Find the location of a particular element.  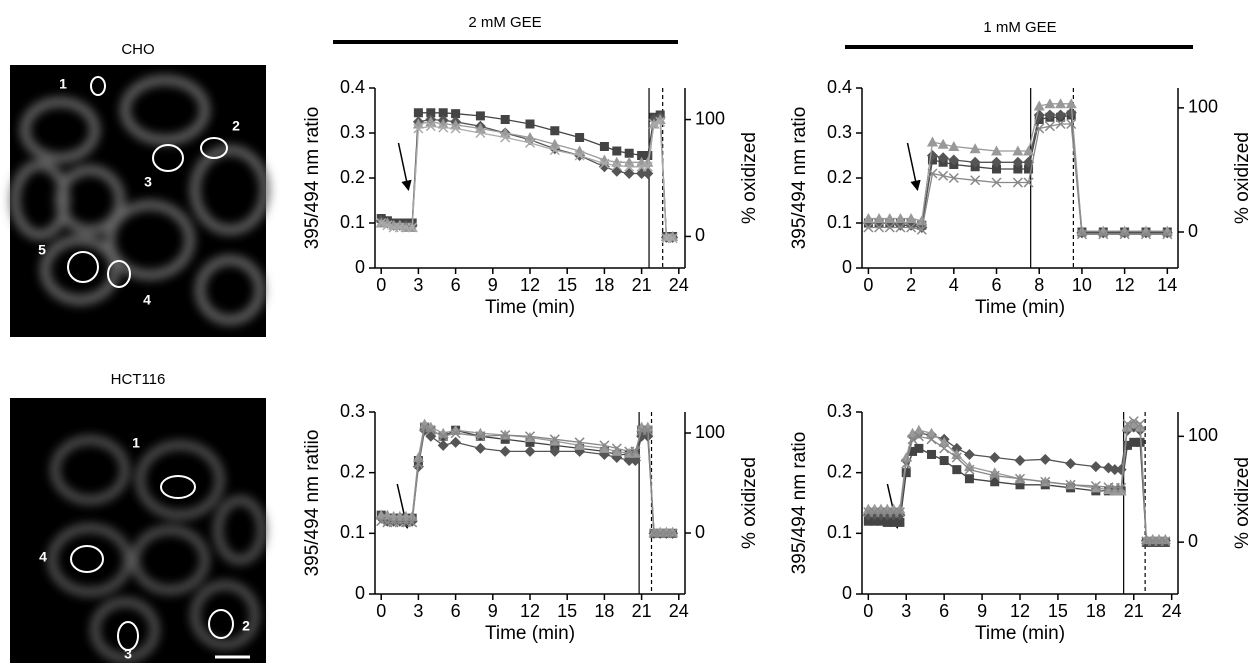

x-tick-label: 8 is located at coordinates (1039, 285).